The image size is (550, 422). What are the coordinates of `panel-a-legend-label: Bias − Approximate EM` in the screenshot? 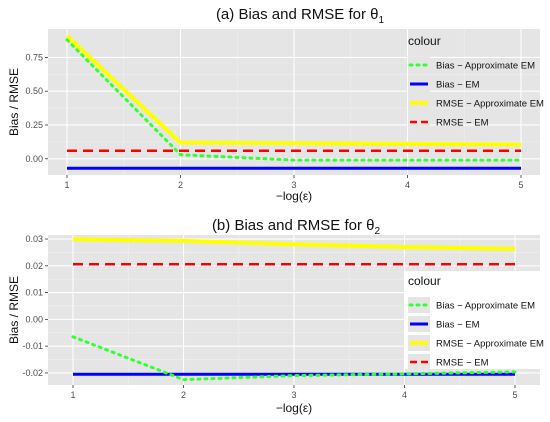 It's located at (485, 66).